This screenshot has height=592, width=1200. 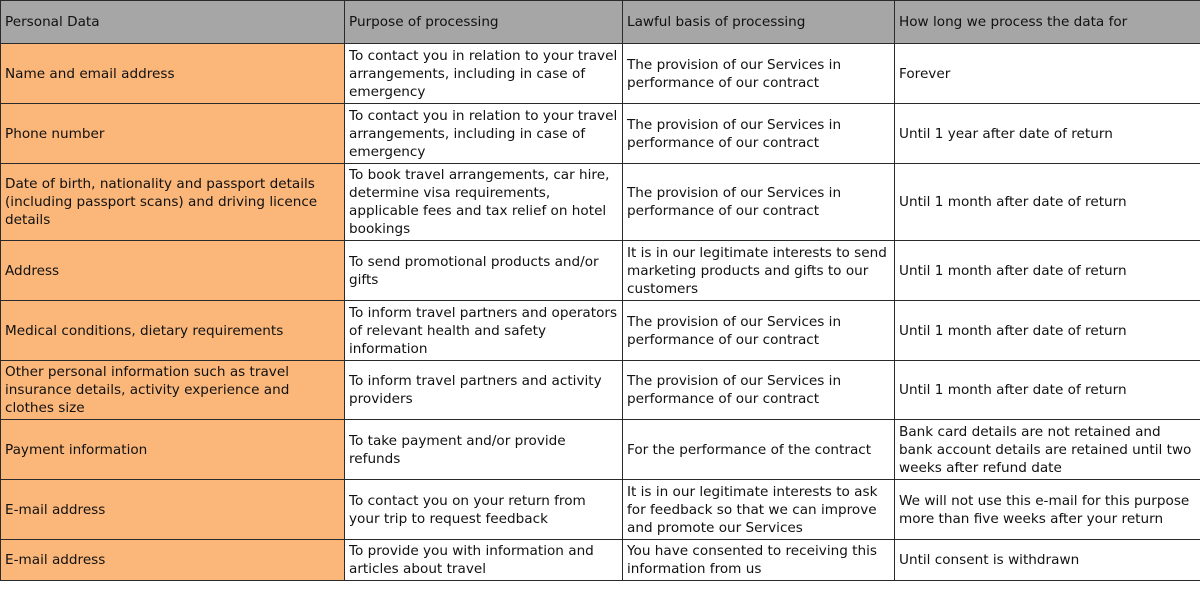 I want to click on personal-data-cell: Payment information, so click(x=172, y=449).